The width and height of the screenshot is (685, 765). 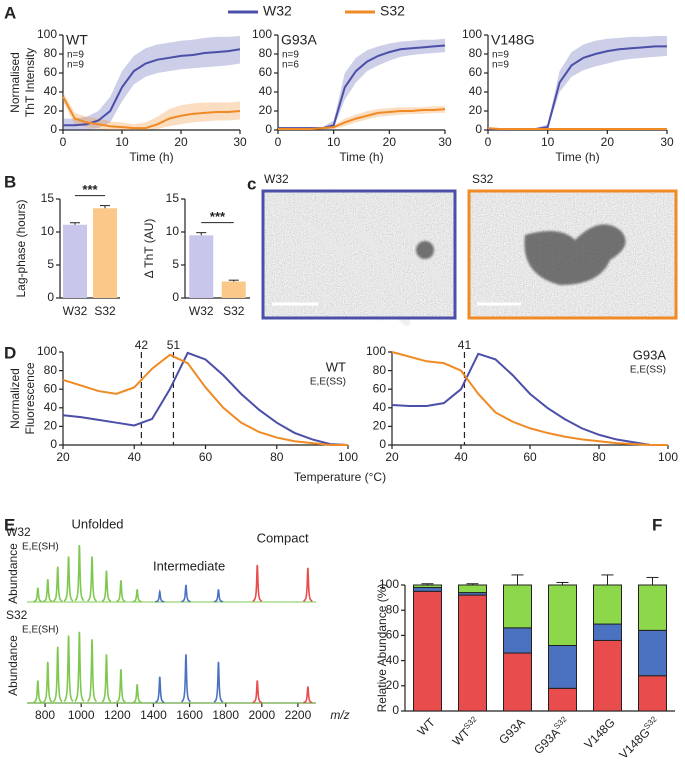 What do you see at coordinates (135, 457) in the screenshot?
I see `x-tick-label: 40` at bounding box center [135, 457].